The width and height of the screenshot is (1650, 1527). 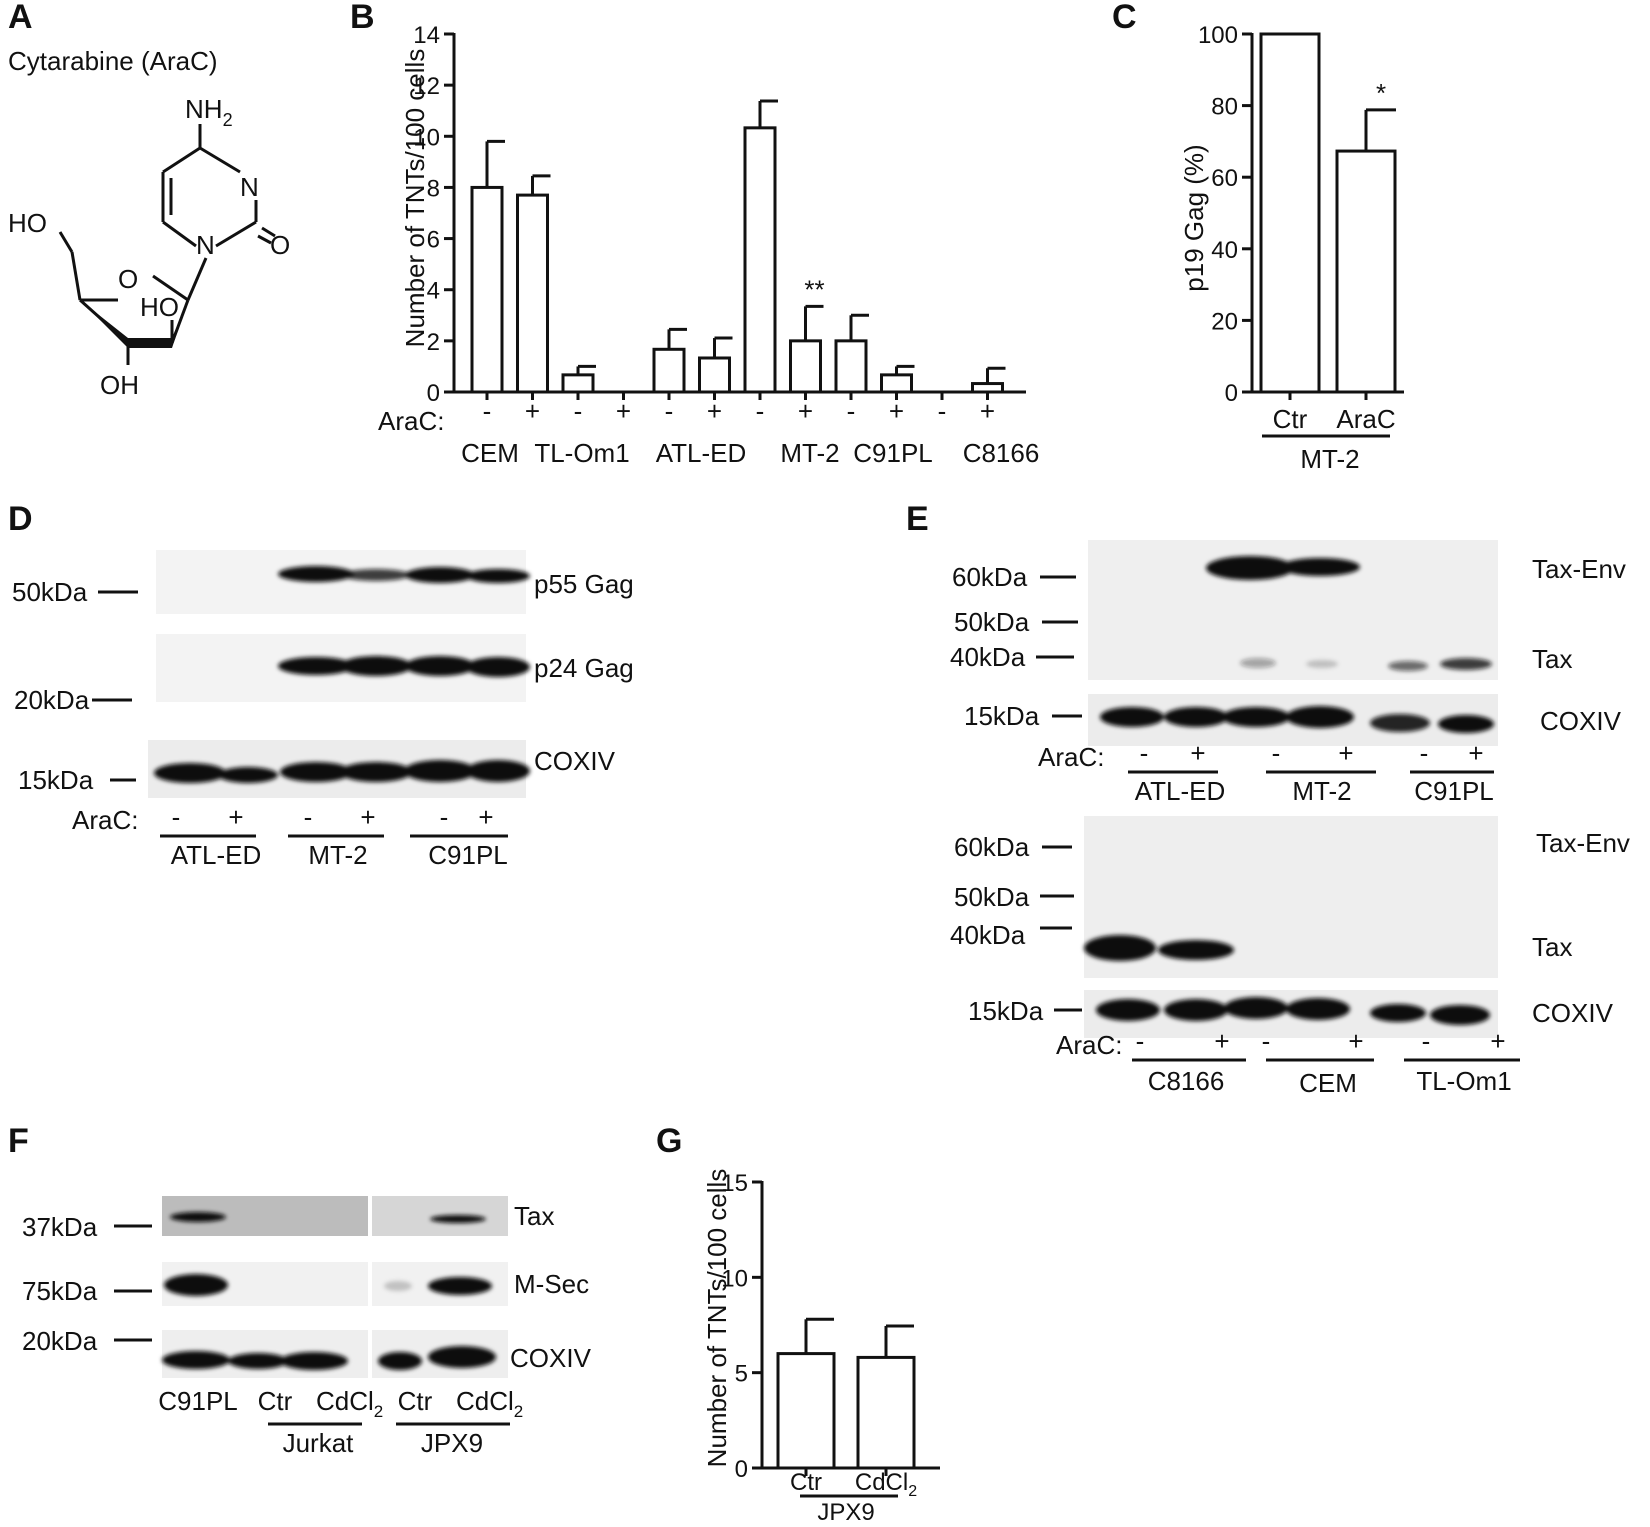 What do you see at coordinates (893, 453) in the screenshot?
I see `panel-b-group-c91pl: C91PL` at bounding box center [893, 453].